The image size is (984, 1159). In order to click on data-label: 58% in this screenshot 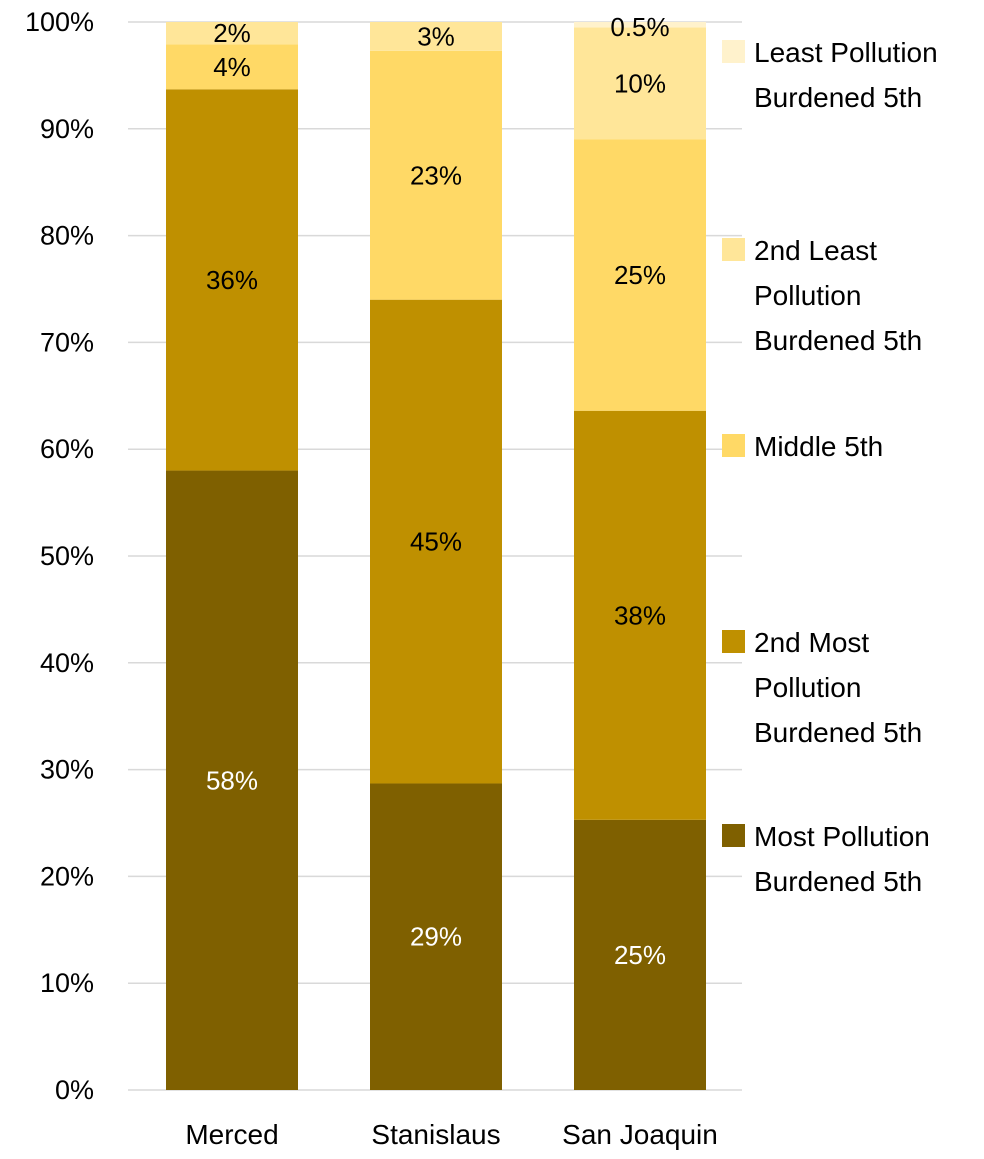, I will do `click(232, 780)`.